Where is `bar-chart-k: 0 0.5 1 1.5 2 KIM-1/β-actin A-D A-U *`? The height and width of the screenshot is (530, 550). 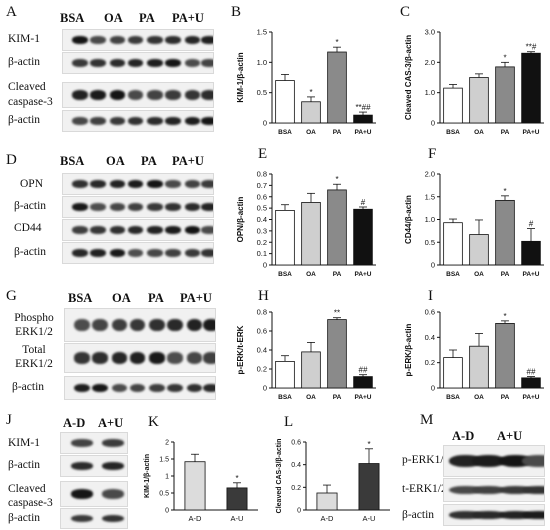
bar-chart-k: 0 0.5 1 1.5 2 KIM-1/β-actin A-D A-U * is located at coordinates (201, 481).